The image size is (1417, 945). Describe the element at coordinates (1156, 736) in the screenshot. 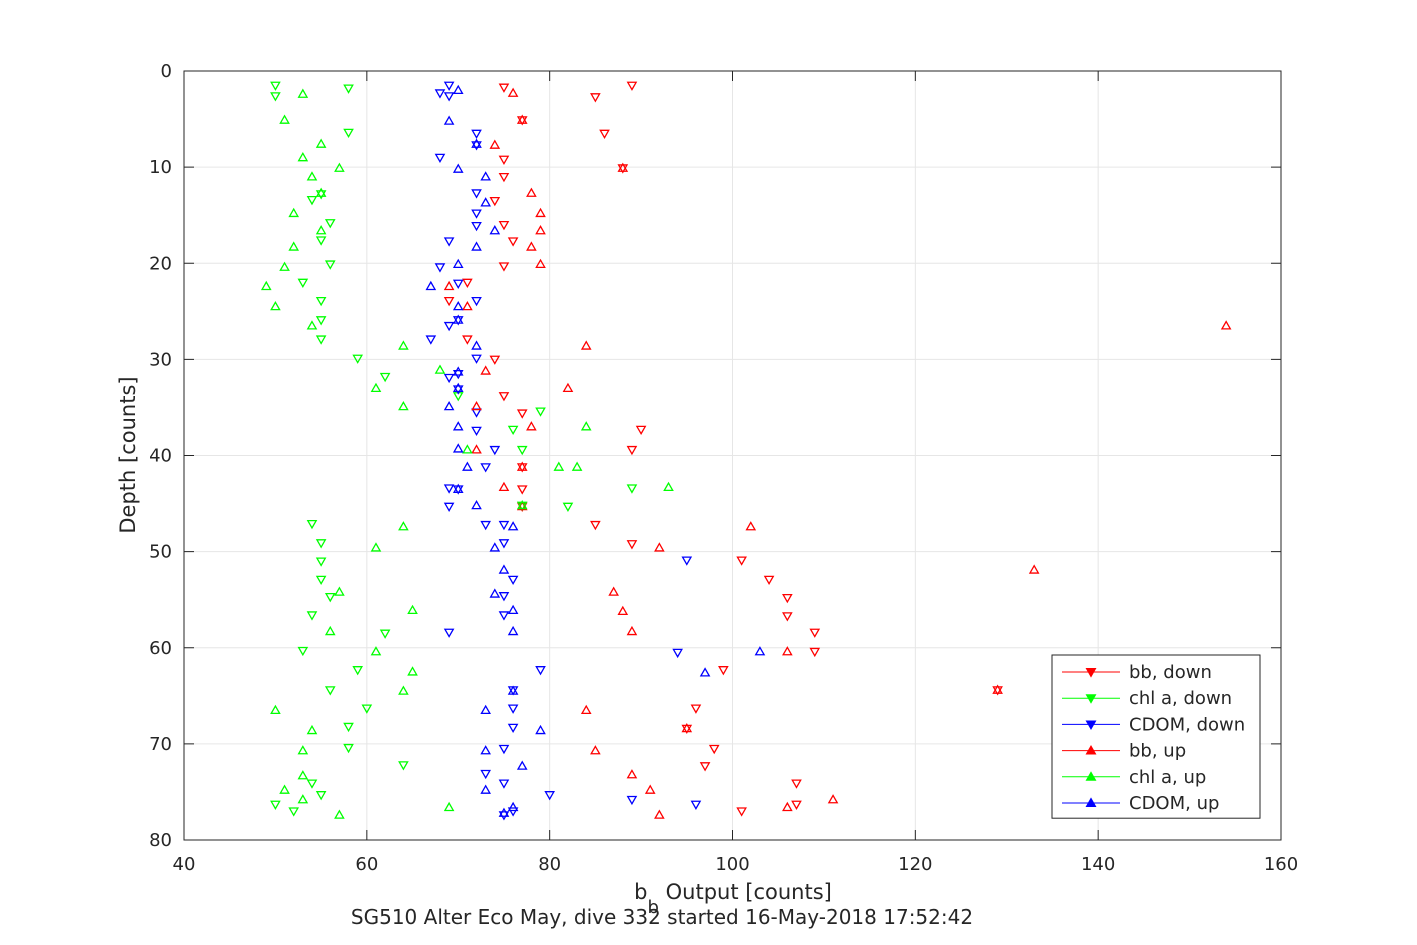

I see `legend-box` at that location.